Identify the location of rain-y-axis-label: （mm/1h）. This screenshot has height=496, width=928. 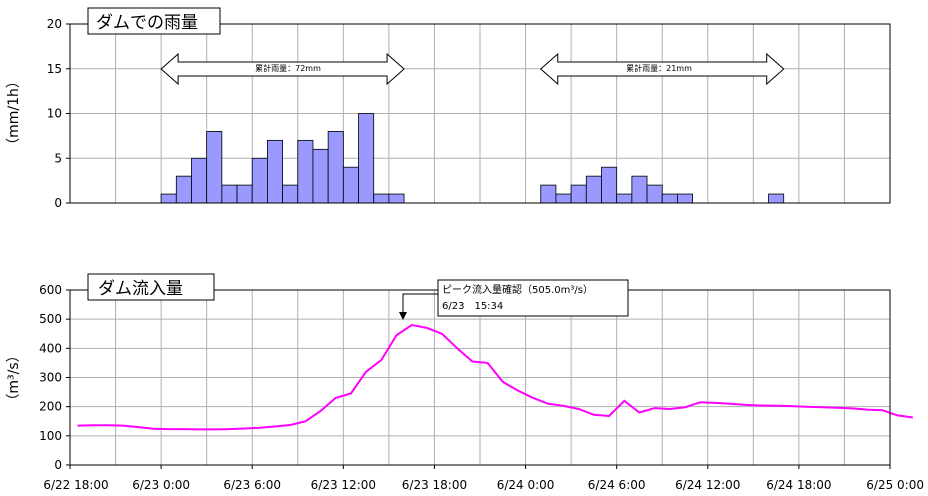
(14, 113).